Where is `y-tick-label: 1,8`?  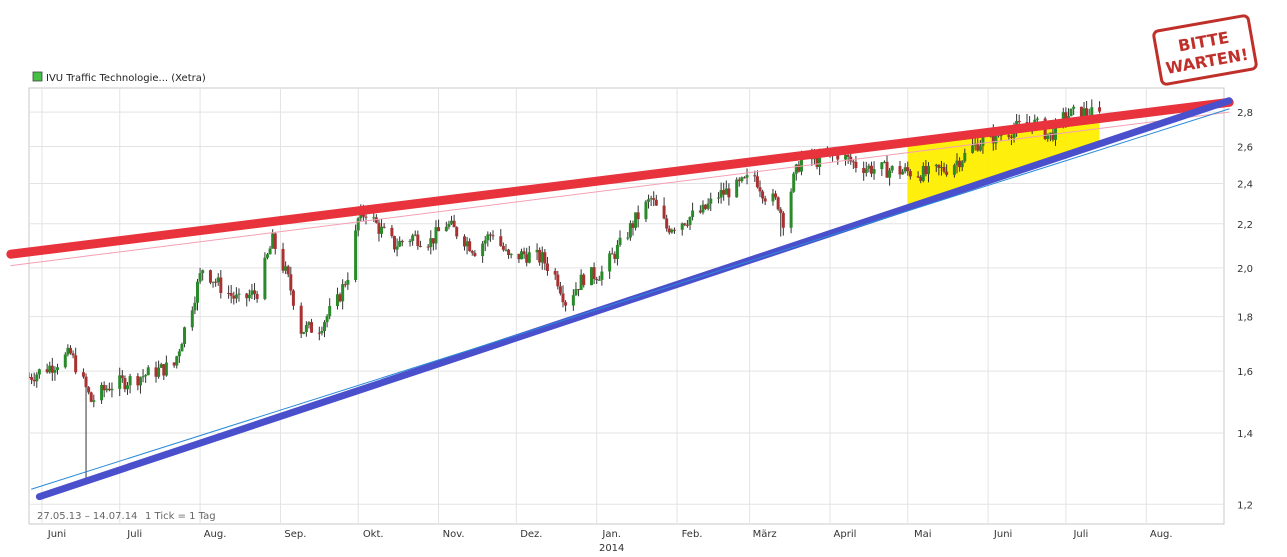
y-tick-label: 1,8 is located at coordinates (1245, 318).